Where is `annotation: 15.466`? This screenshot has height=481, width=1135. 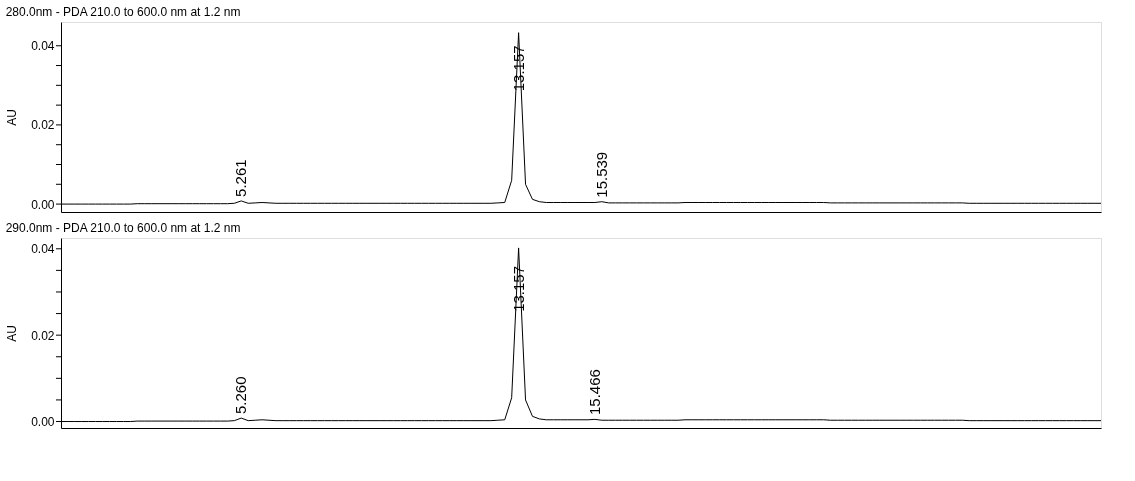 annotation: 15.466 is located at coordinates (594, 392).